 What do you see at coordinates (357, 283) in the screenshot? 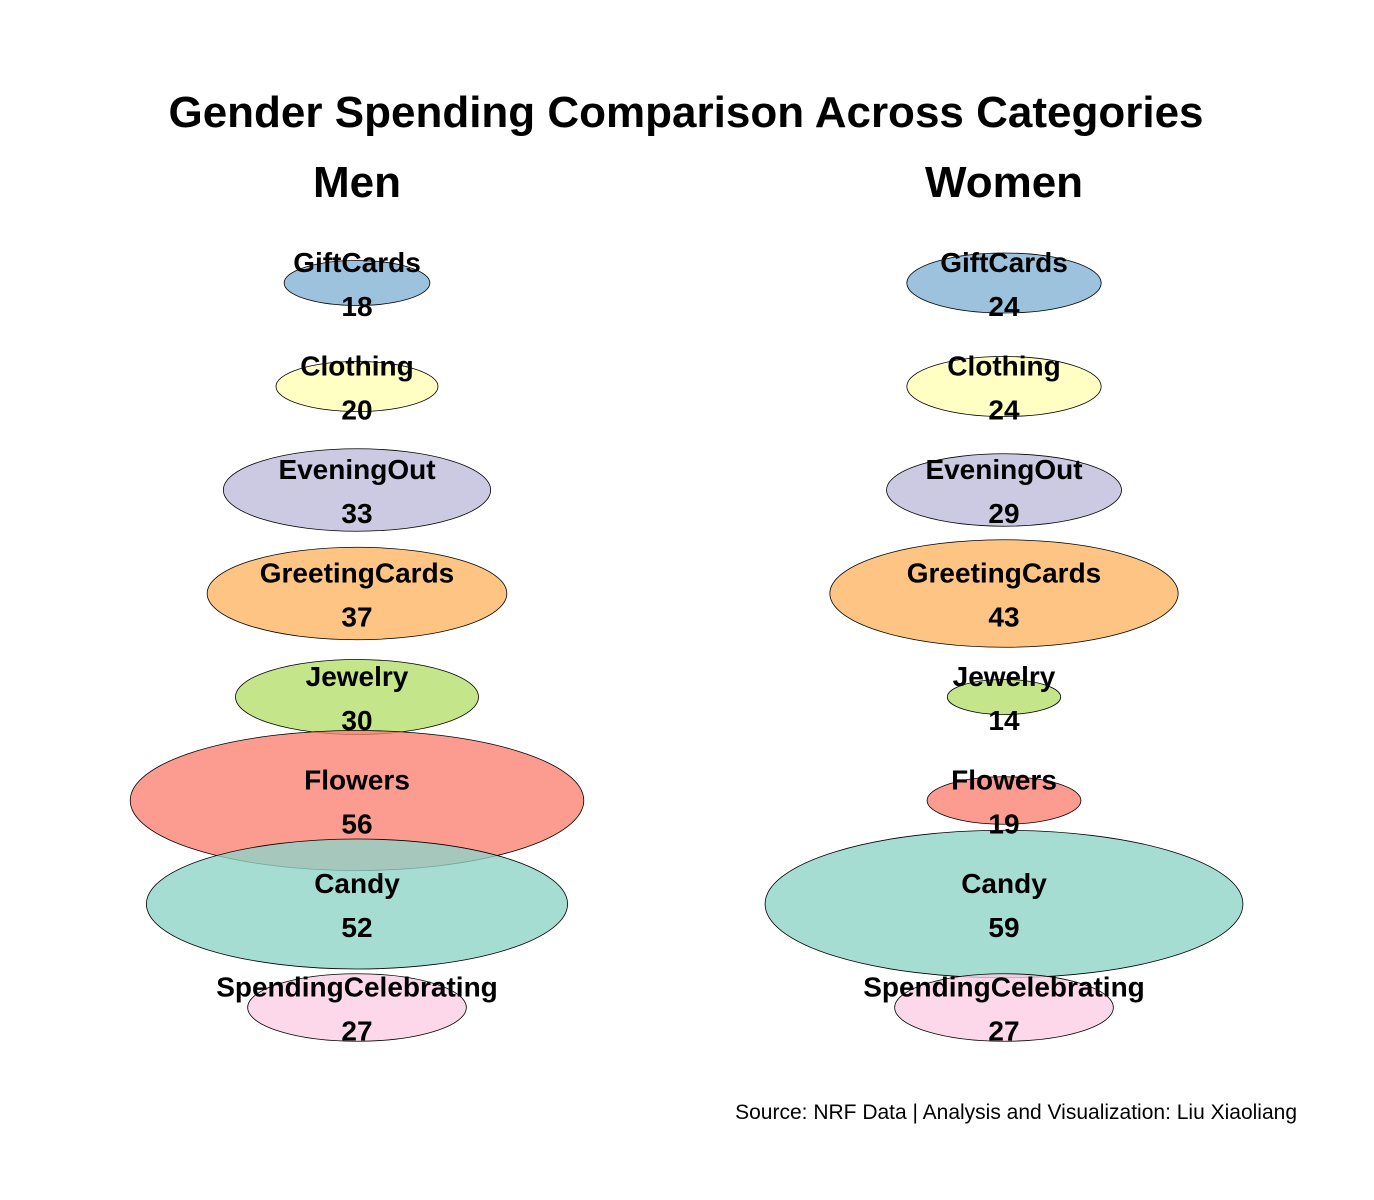
I see `bubble-men-giftcards` at bounding box center [357, 283].